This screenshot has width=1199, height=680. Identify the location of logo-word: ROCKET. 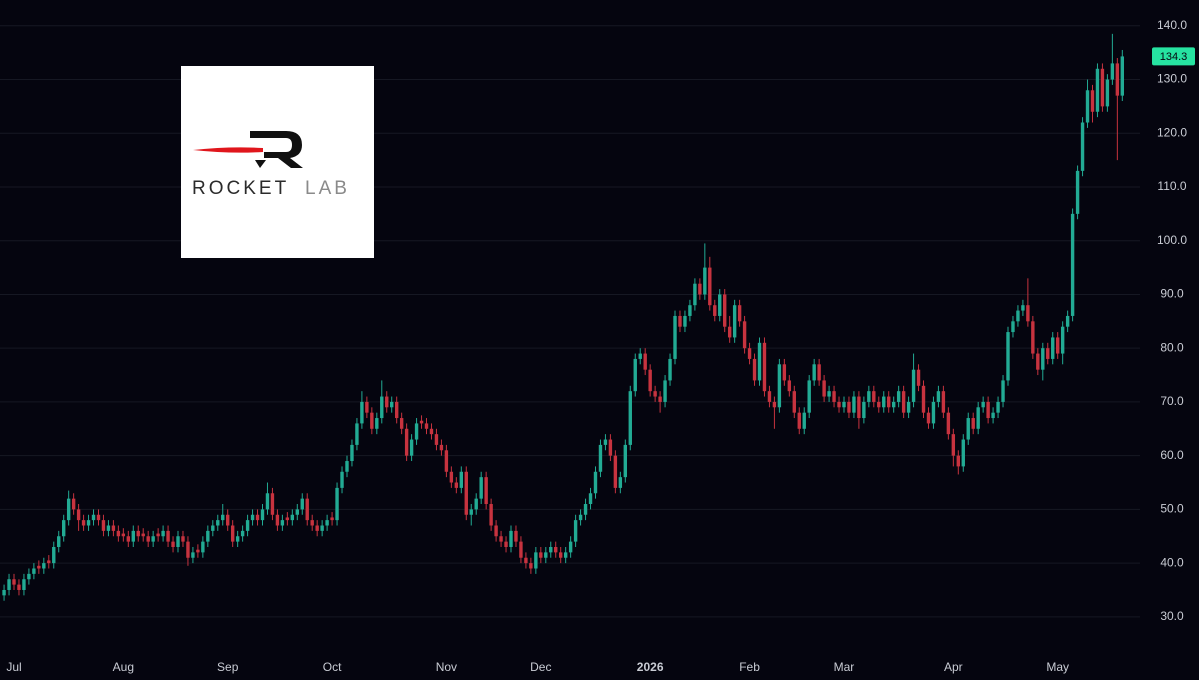
(240, 188).